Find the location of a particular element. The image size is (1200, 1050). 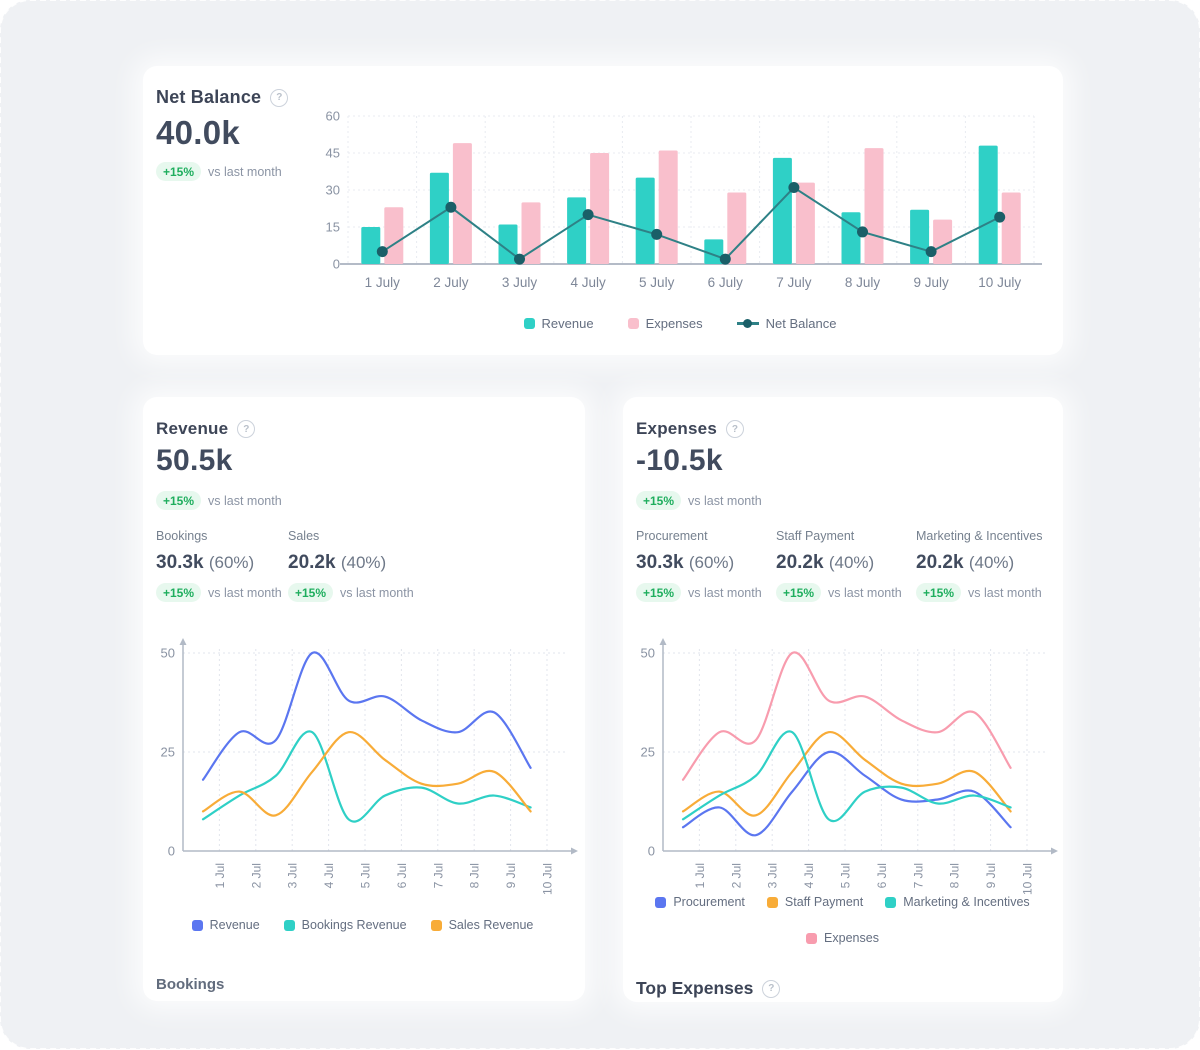

legend-item-sales-revenue: Sales Revenue is located at coordinates (482, 925).